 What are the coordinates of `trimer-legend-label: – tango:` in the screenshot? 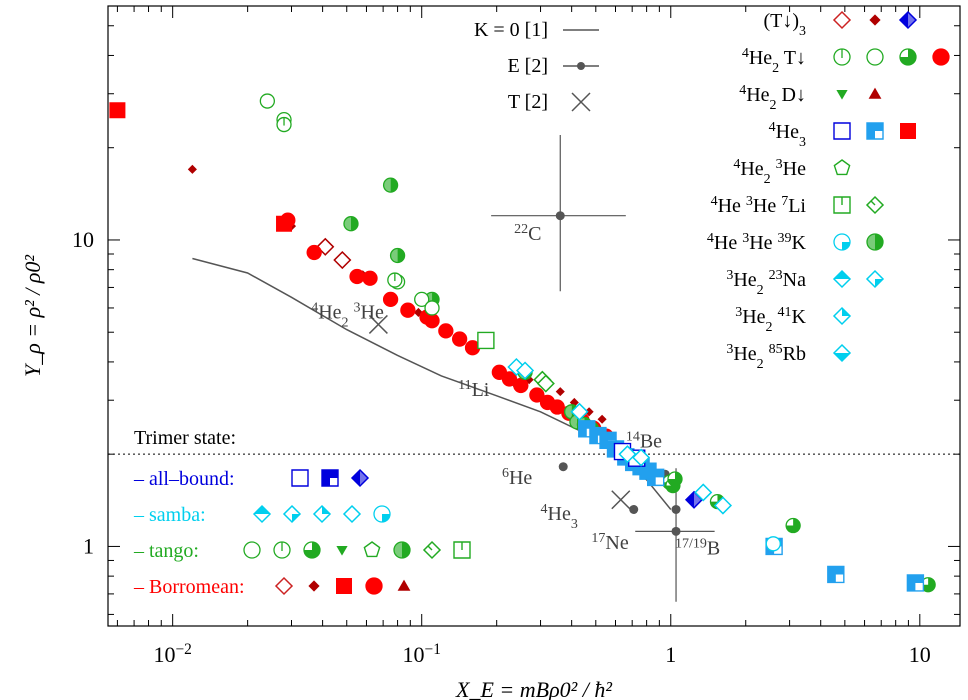 It's located at (166, 551).